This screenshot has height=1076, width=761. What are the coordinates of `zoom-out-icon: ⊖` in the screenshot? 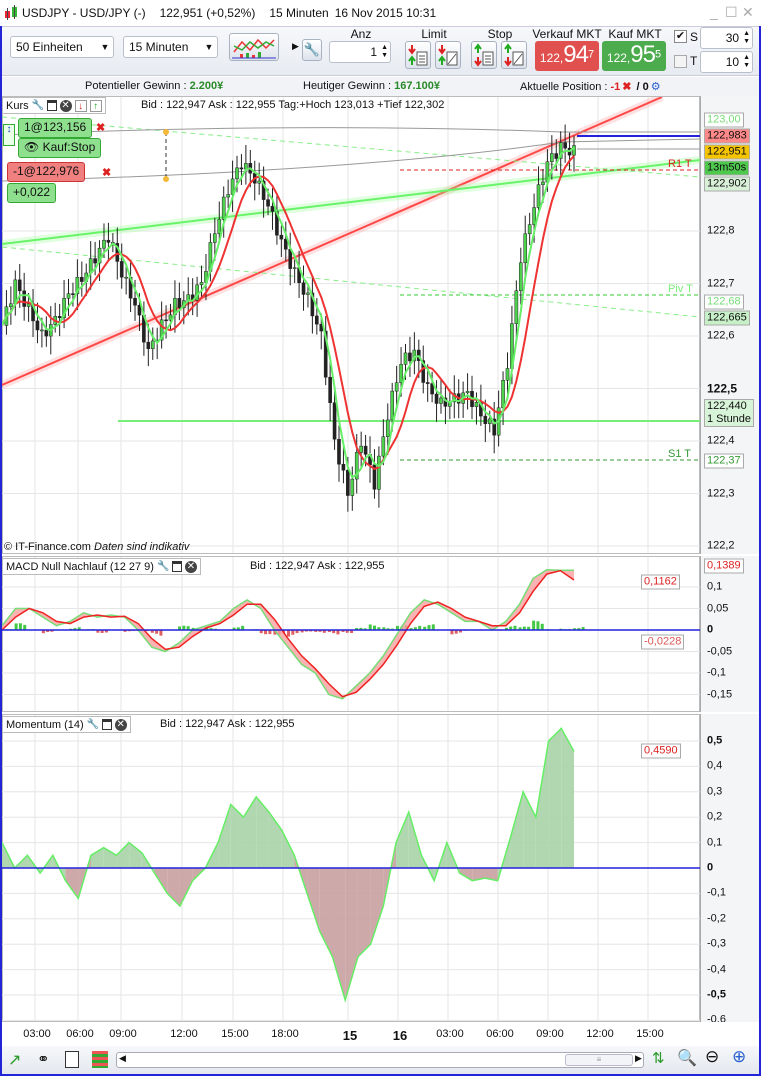 It's located at (712, 1056).